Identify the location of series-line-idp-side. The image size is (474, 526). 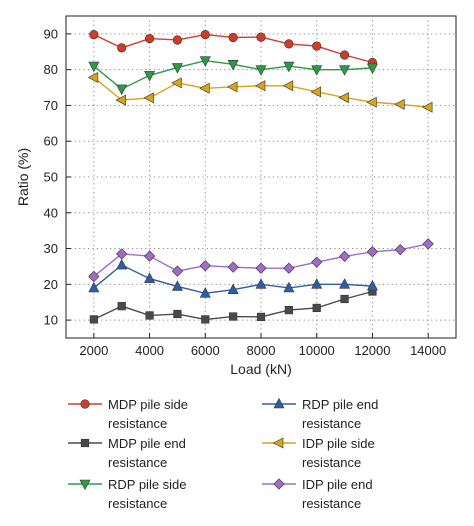
(261, 92).